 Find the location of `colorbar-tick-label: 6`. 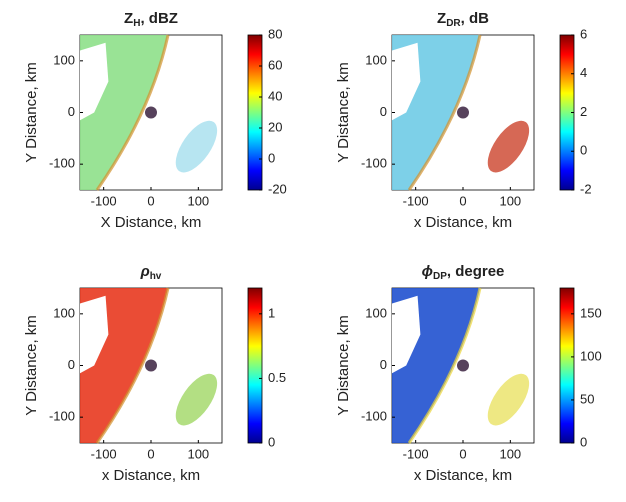

colorbar-tick-label: 6 is located at coordinates (583, 33).